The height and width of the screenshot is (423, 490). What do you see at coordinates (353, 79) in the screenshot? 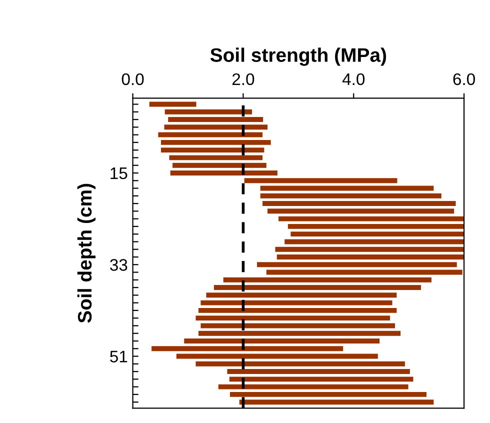
I see `x-tick-label: 4.0` at bounding box center [353, 79].